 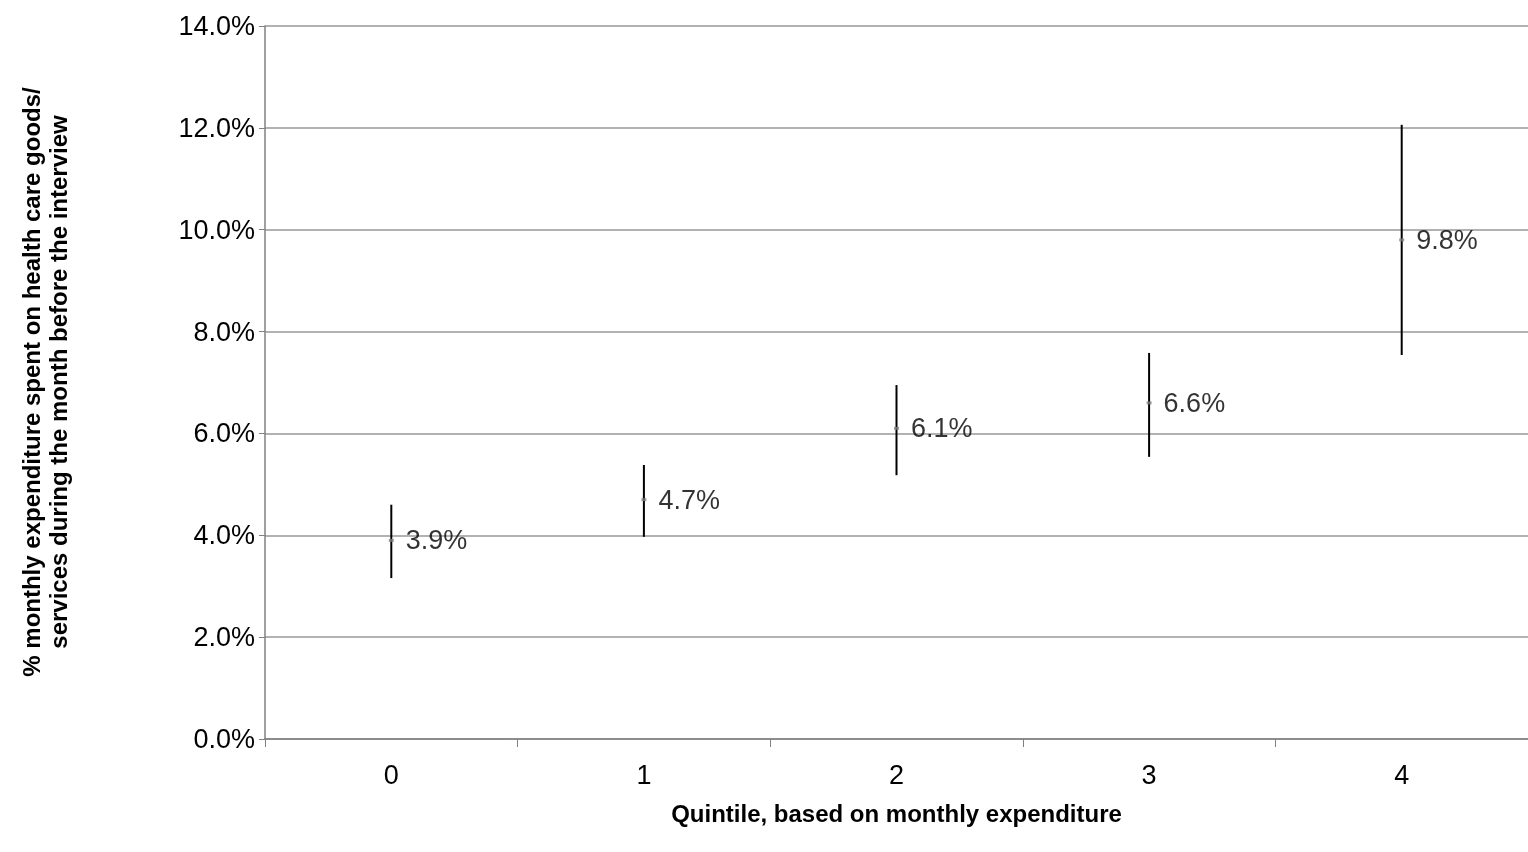 I want to click on data-label: 4.7%, so click(x=689, y=499).